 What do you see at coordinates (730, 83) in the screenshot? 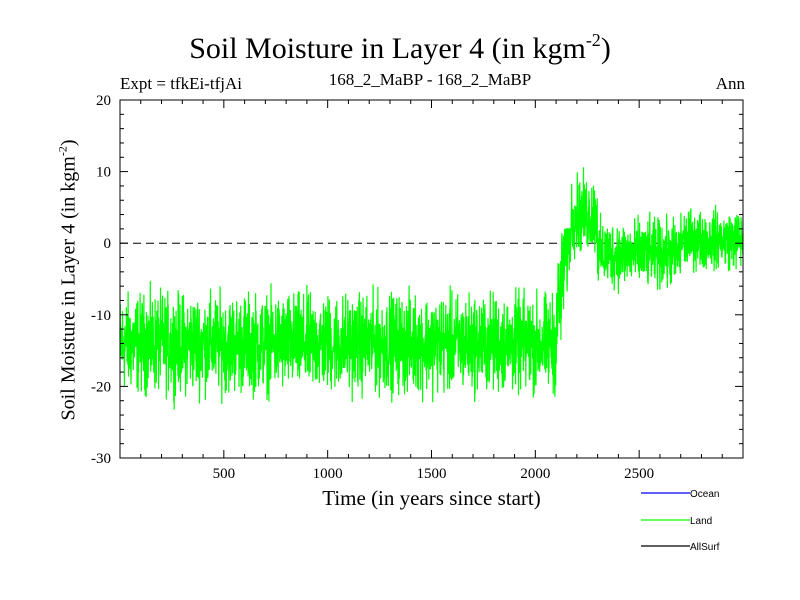
I see `period-label: Ann` at bounding box center [730, 83].